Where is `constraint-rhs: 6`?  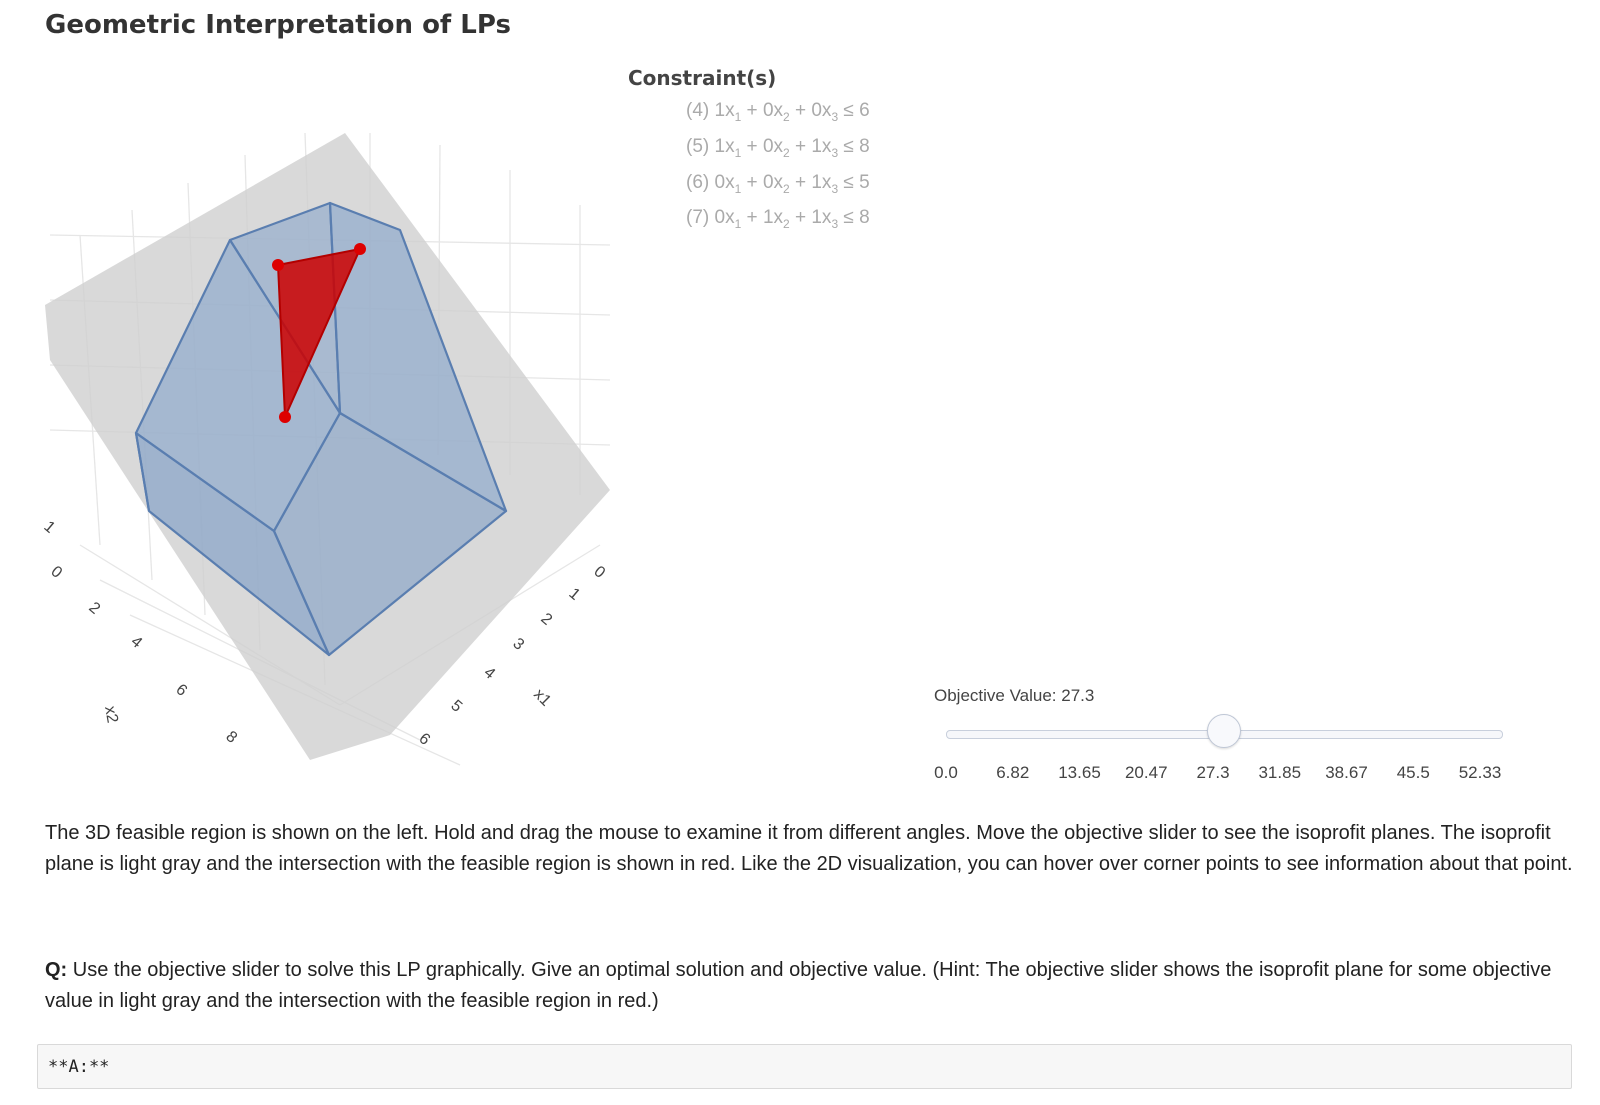
constraint-rhs: 6 is located at coordinates (864, 110).